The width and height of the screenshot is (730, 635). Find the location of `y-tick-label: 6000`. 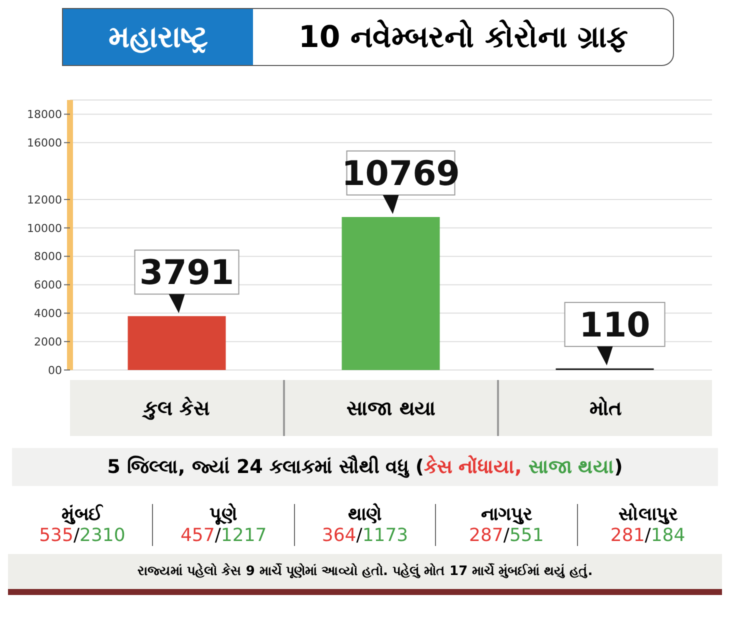

y-tick-label: 6000 is located at coordinates (48, 285).